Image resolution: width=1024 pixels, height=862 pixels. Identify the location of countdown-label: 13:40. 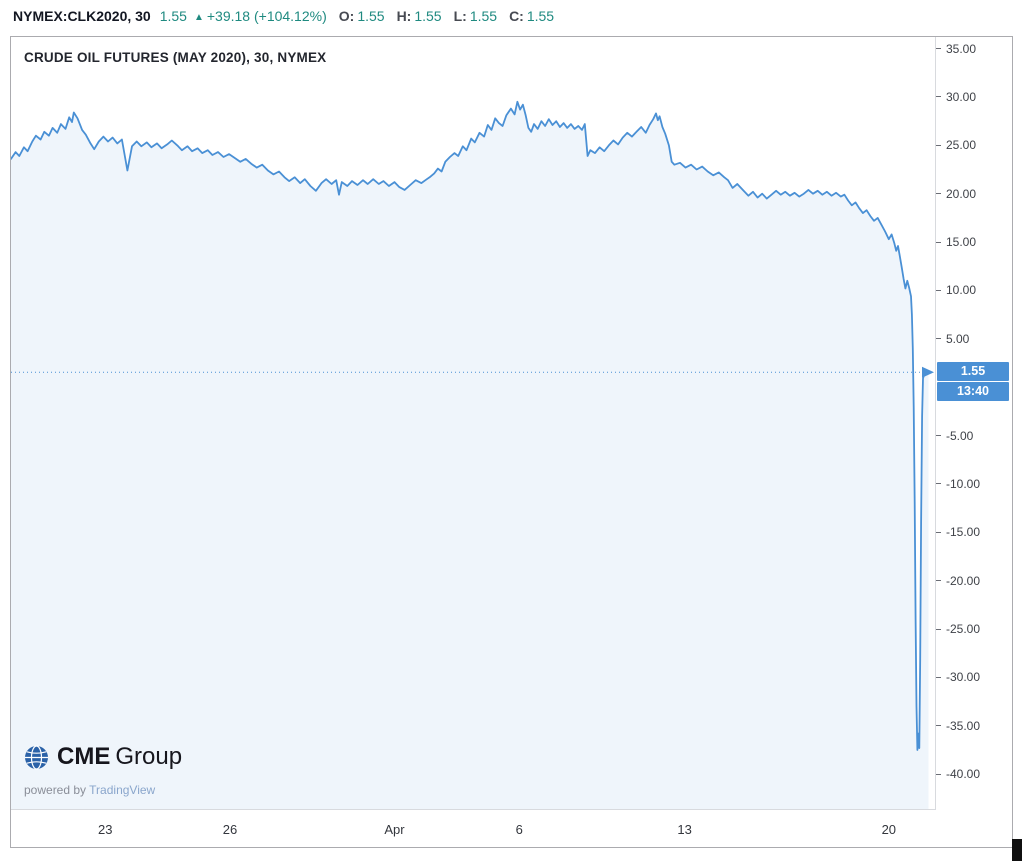
(973, 392).